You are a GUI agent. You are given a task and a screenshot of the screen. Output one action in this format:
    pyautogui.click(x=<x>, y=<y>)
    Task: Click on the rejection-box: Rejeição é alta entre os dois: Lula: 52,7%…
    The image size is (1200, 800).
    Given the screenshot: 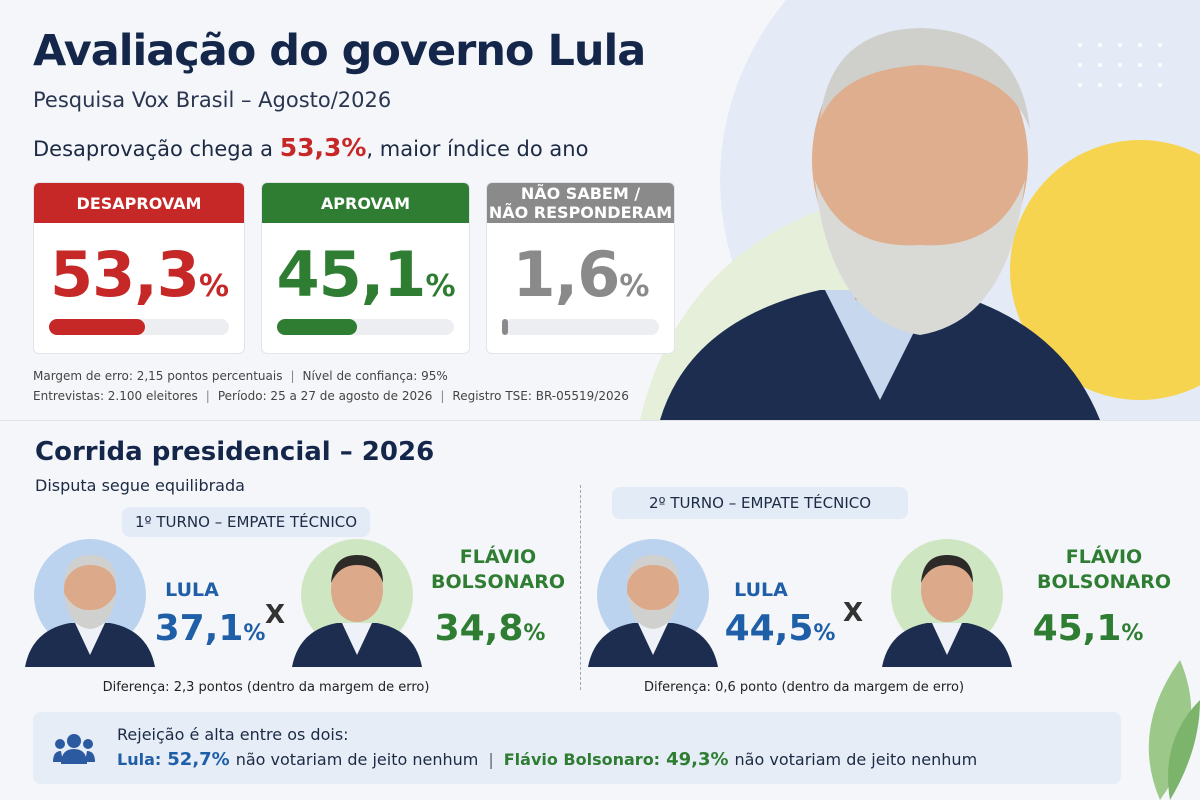 What is the action you would take?
    pyautogui.click(x=577, y=748)
    